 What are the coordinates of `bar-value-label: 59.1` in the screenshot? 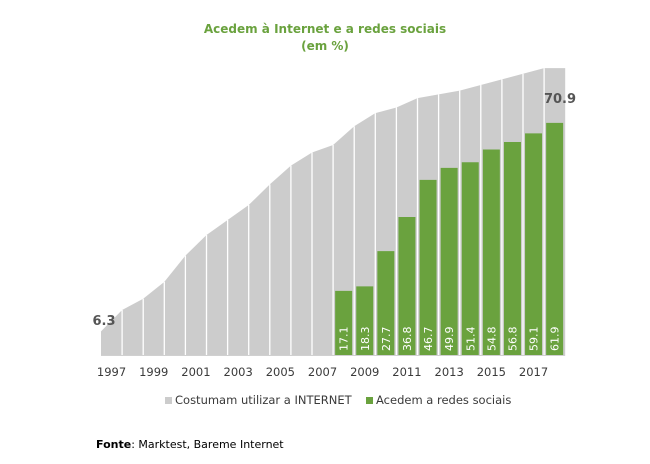 It's located at (534, 339).